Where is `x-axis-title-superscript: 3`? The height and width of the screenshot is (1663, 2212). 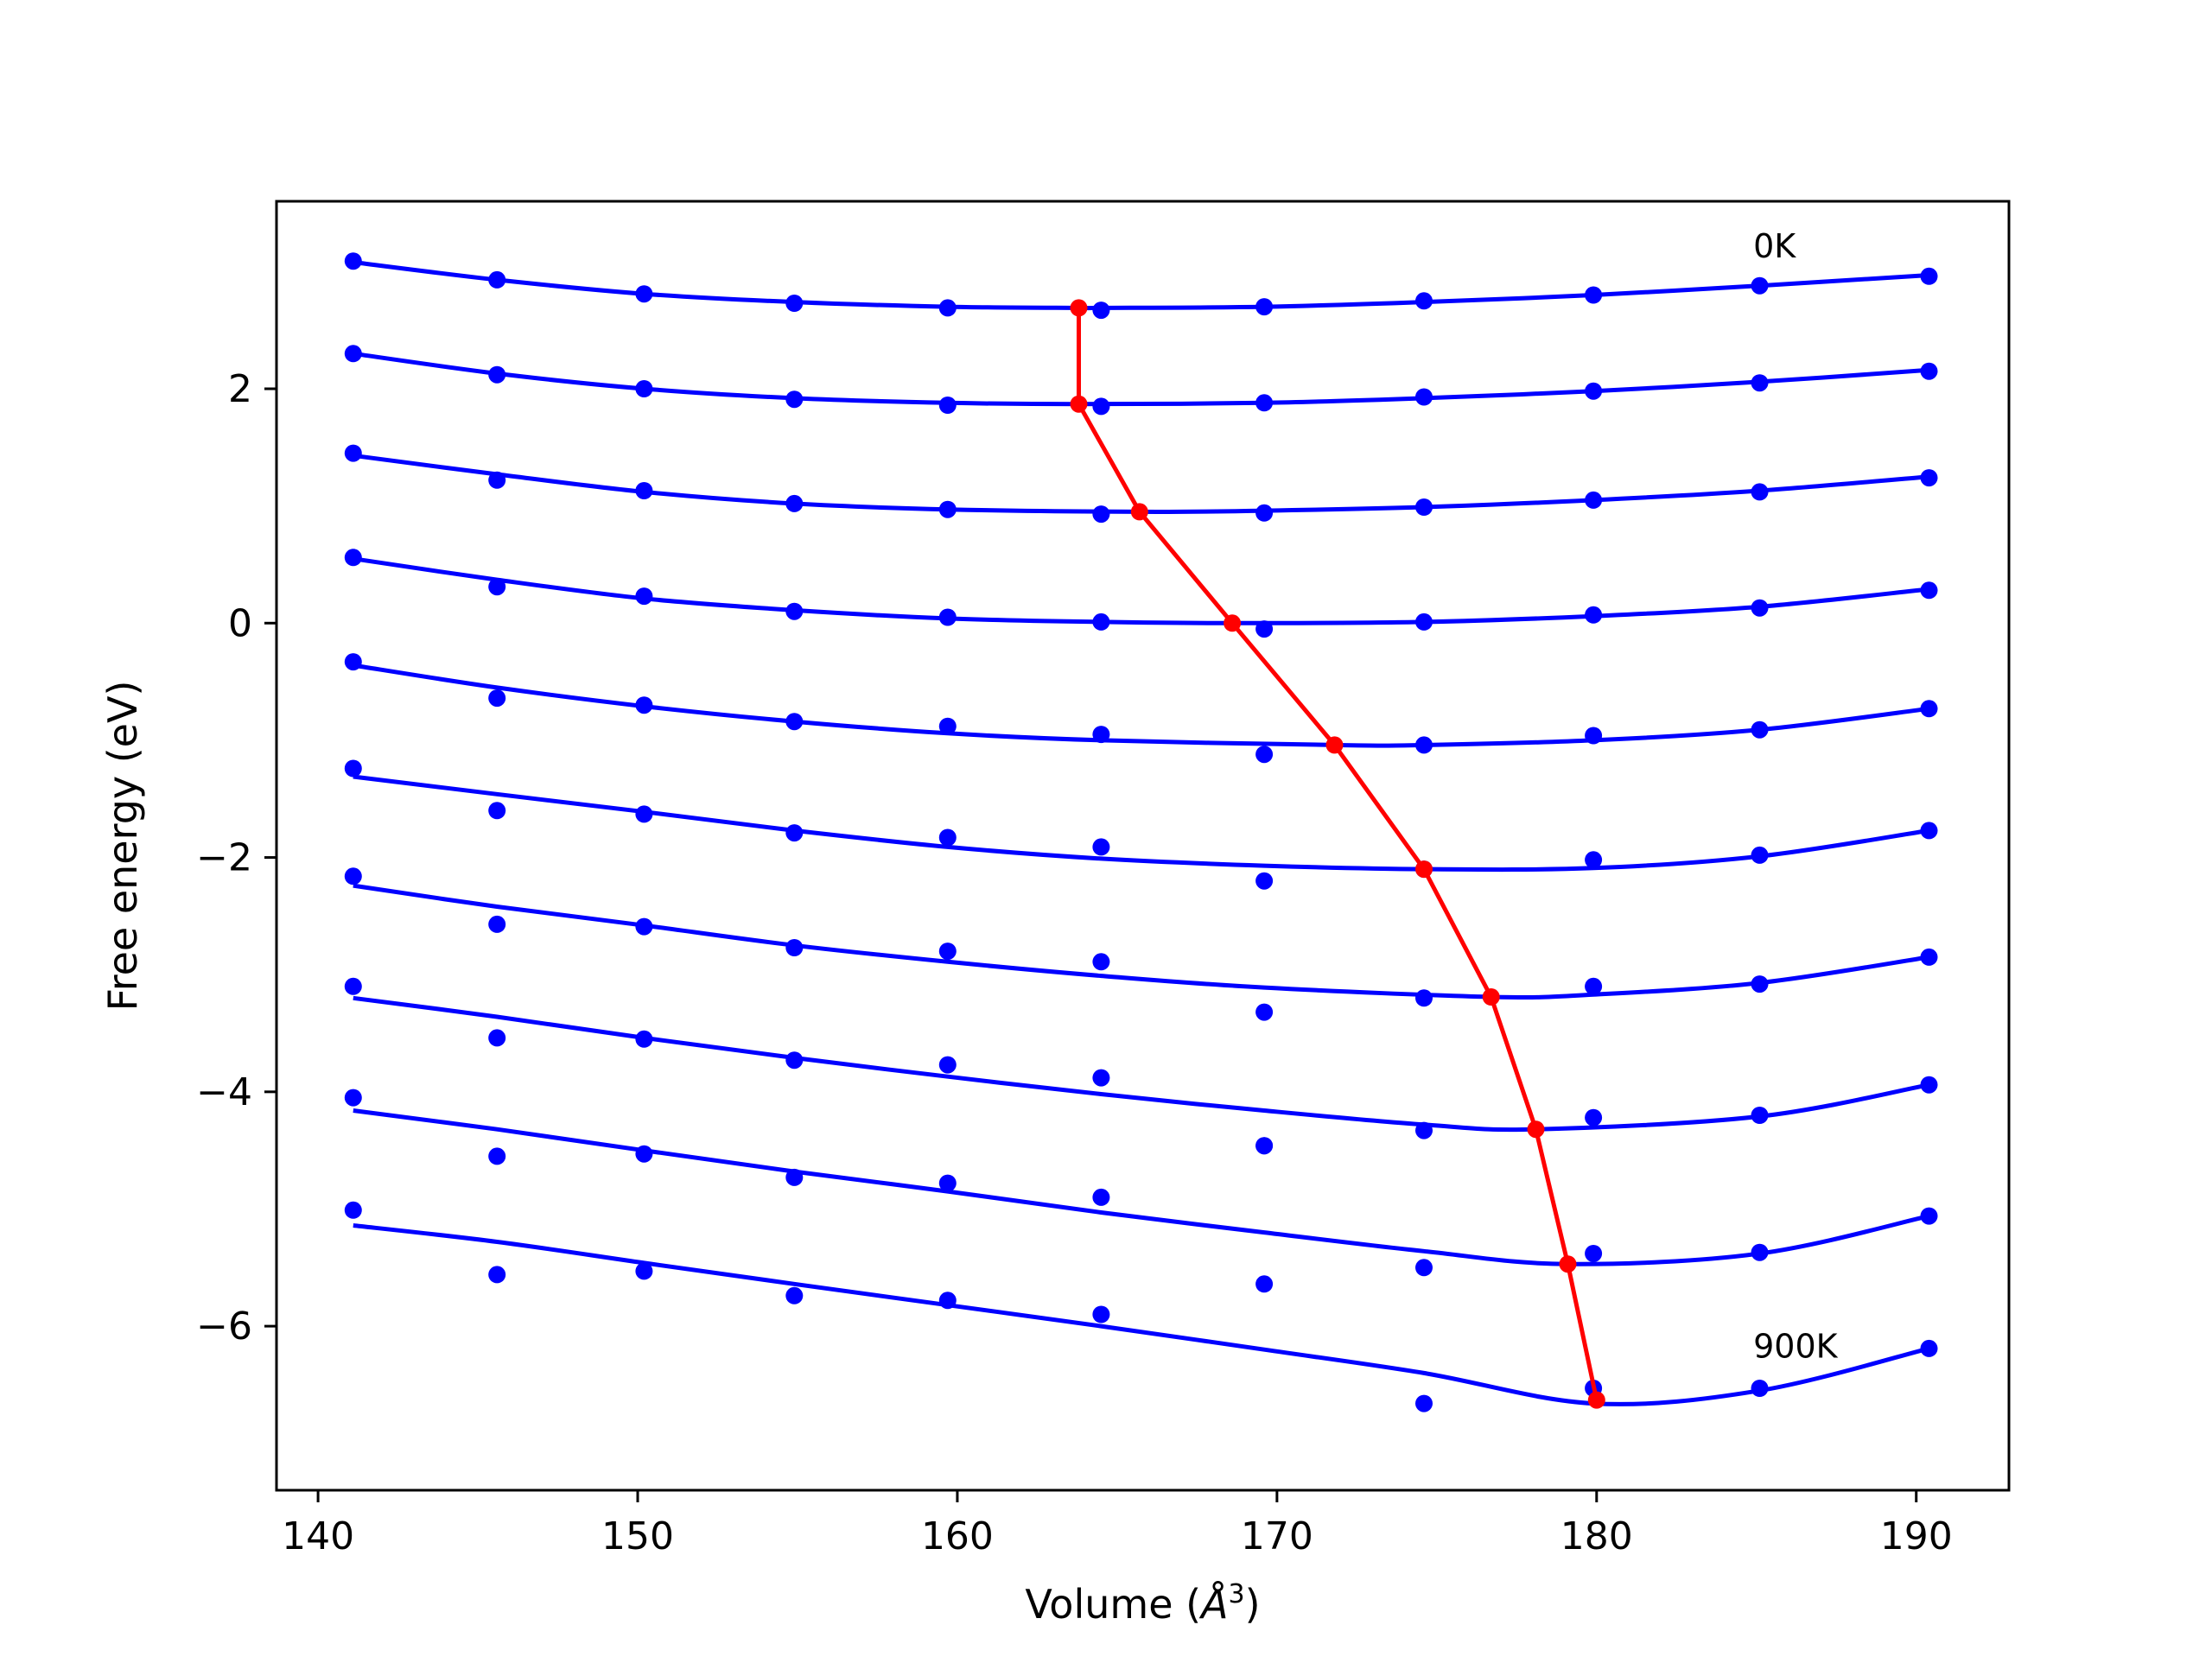 x-axis-title-superscript: 3 is located at coordinates (1237, 1594).